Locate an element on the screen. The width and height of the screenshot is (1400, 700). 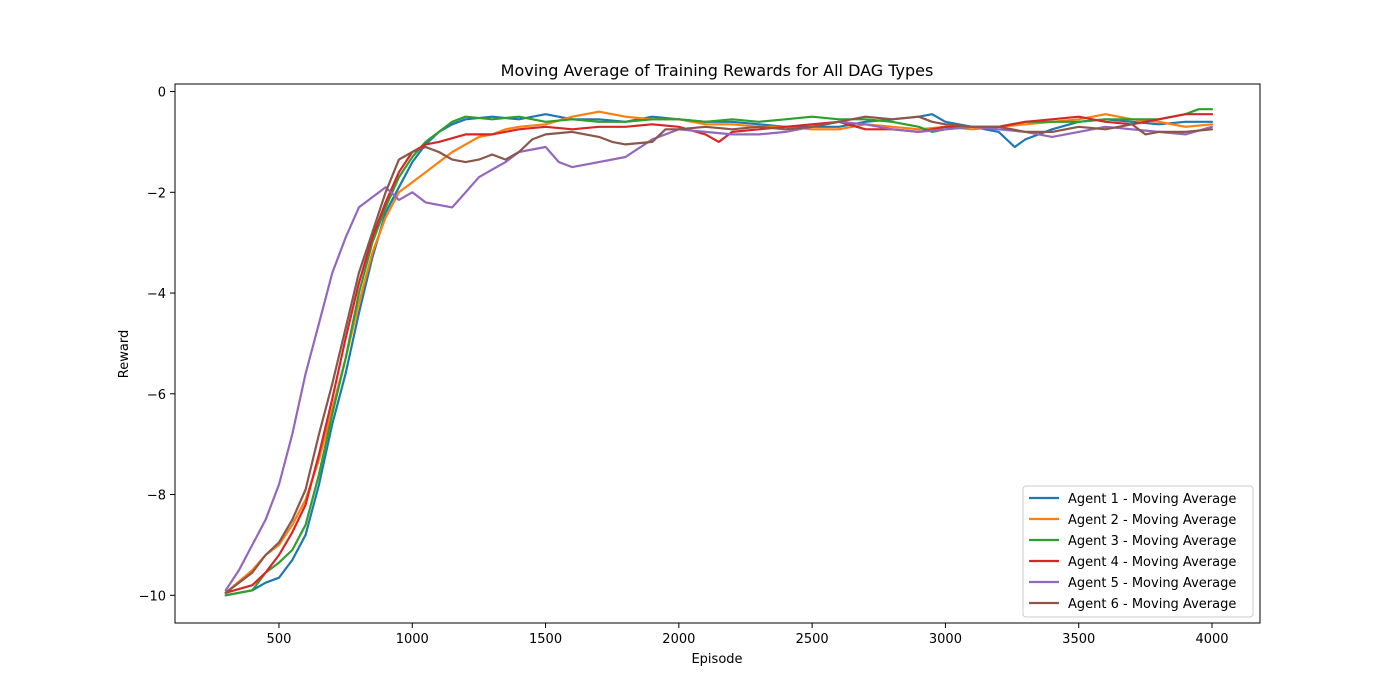
y-tick-label: −10 is located at coordinates (152, 596).